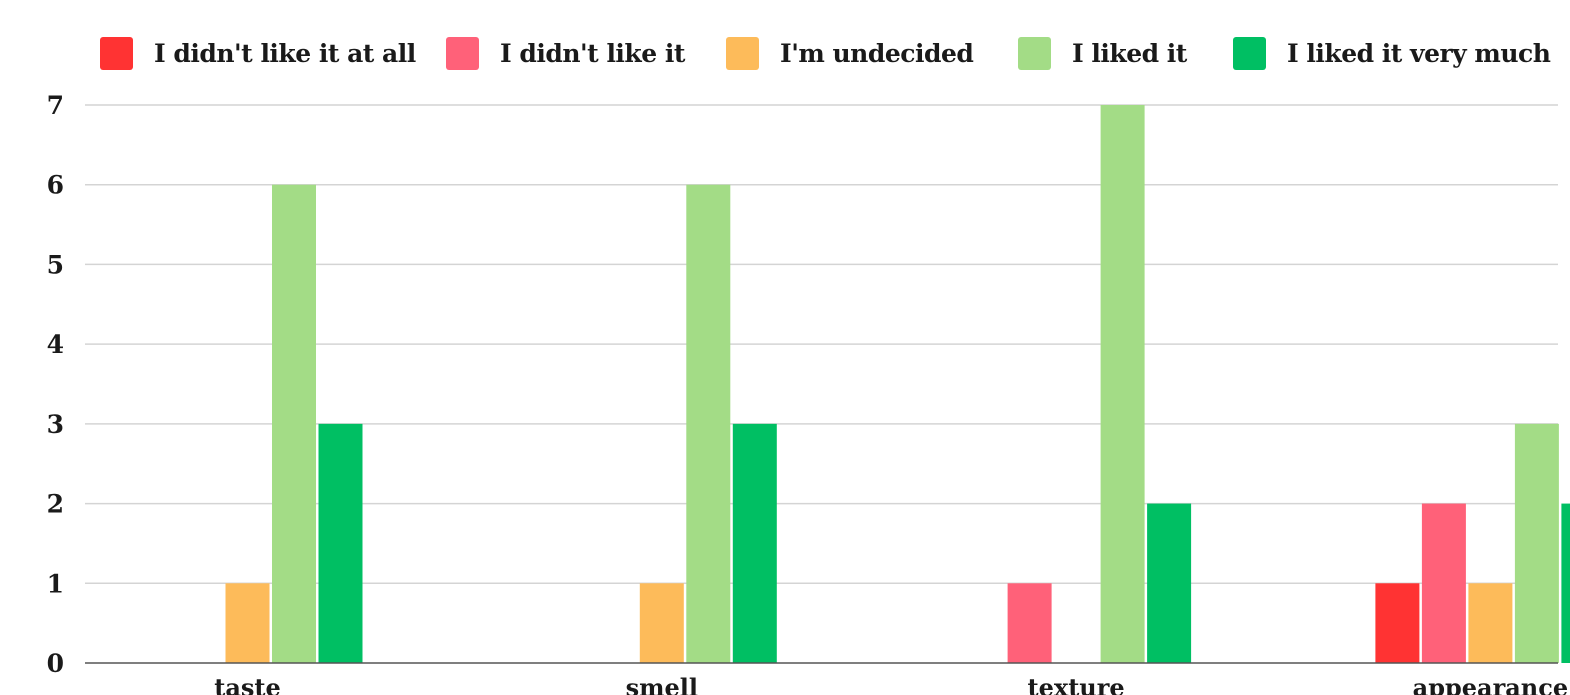  Describe the element at coordinates (55, 105) in the screenshot. I see `y-tick-label: 7` at that location.